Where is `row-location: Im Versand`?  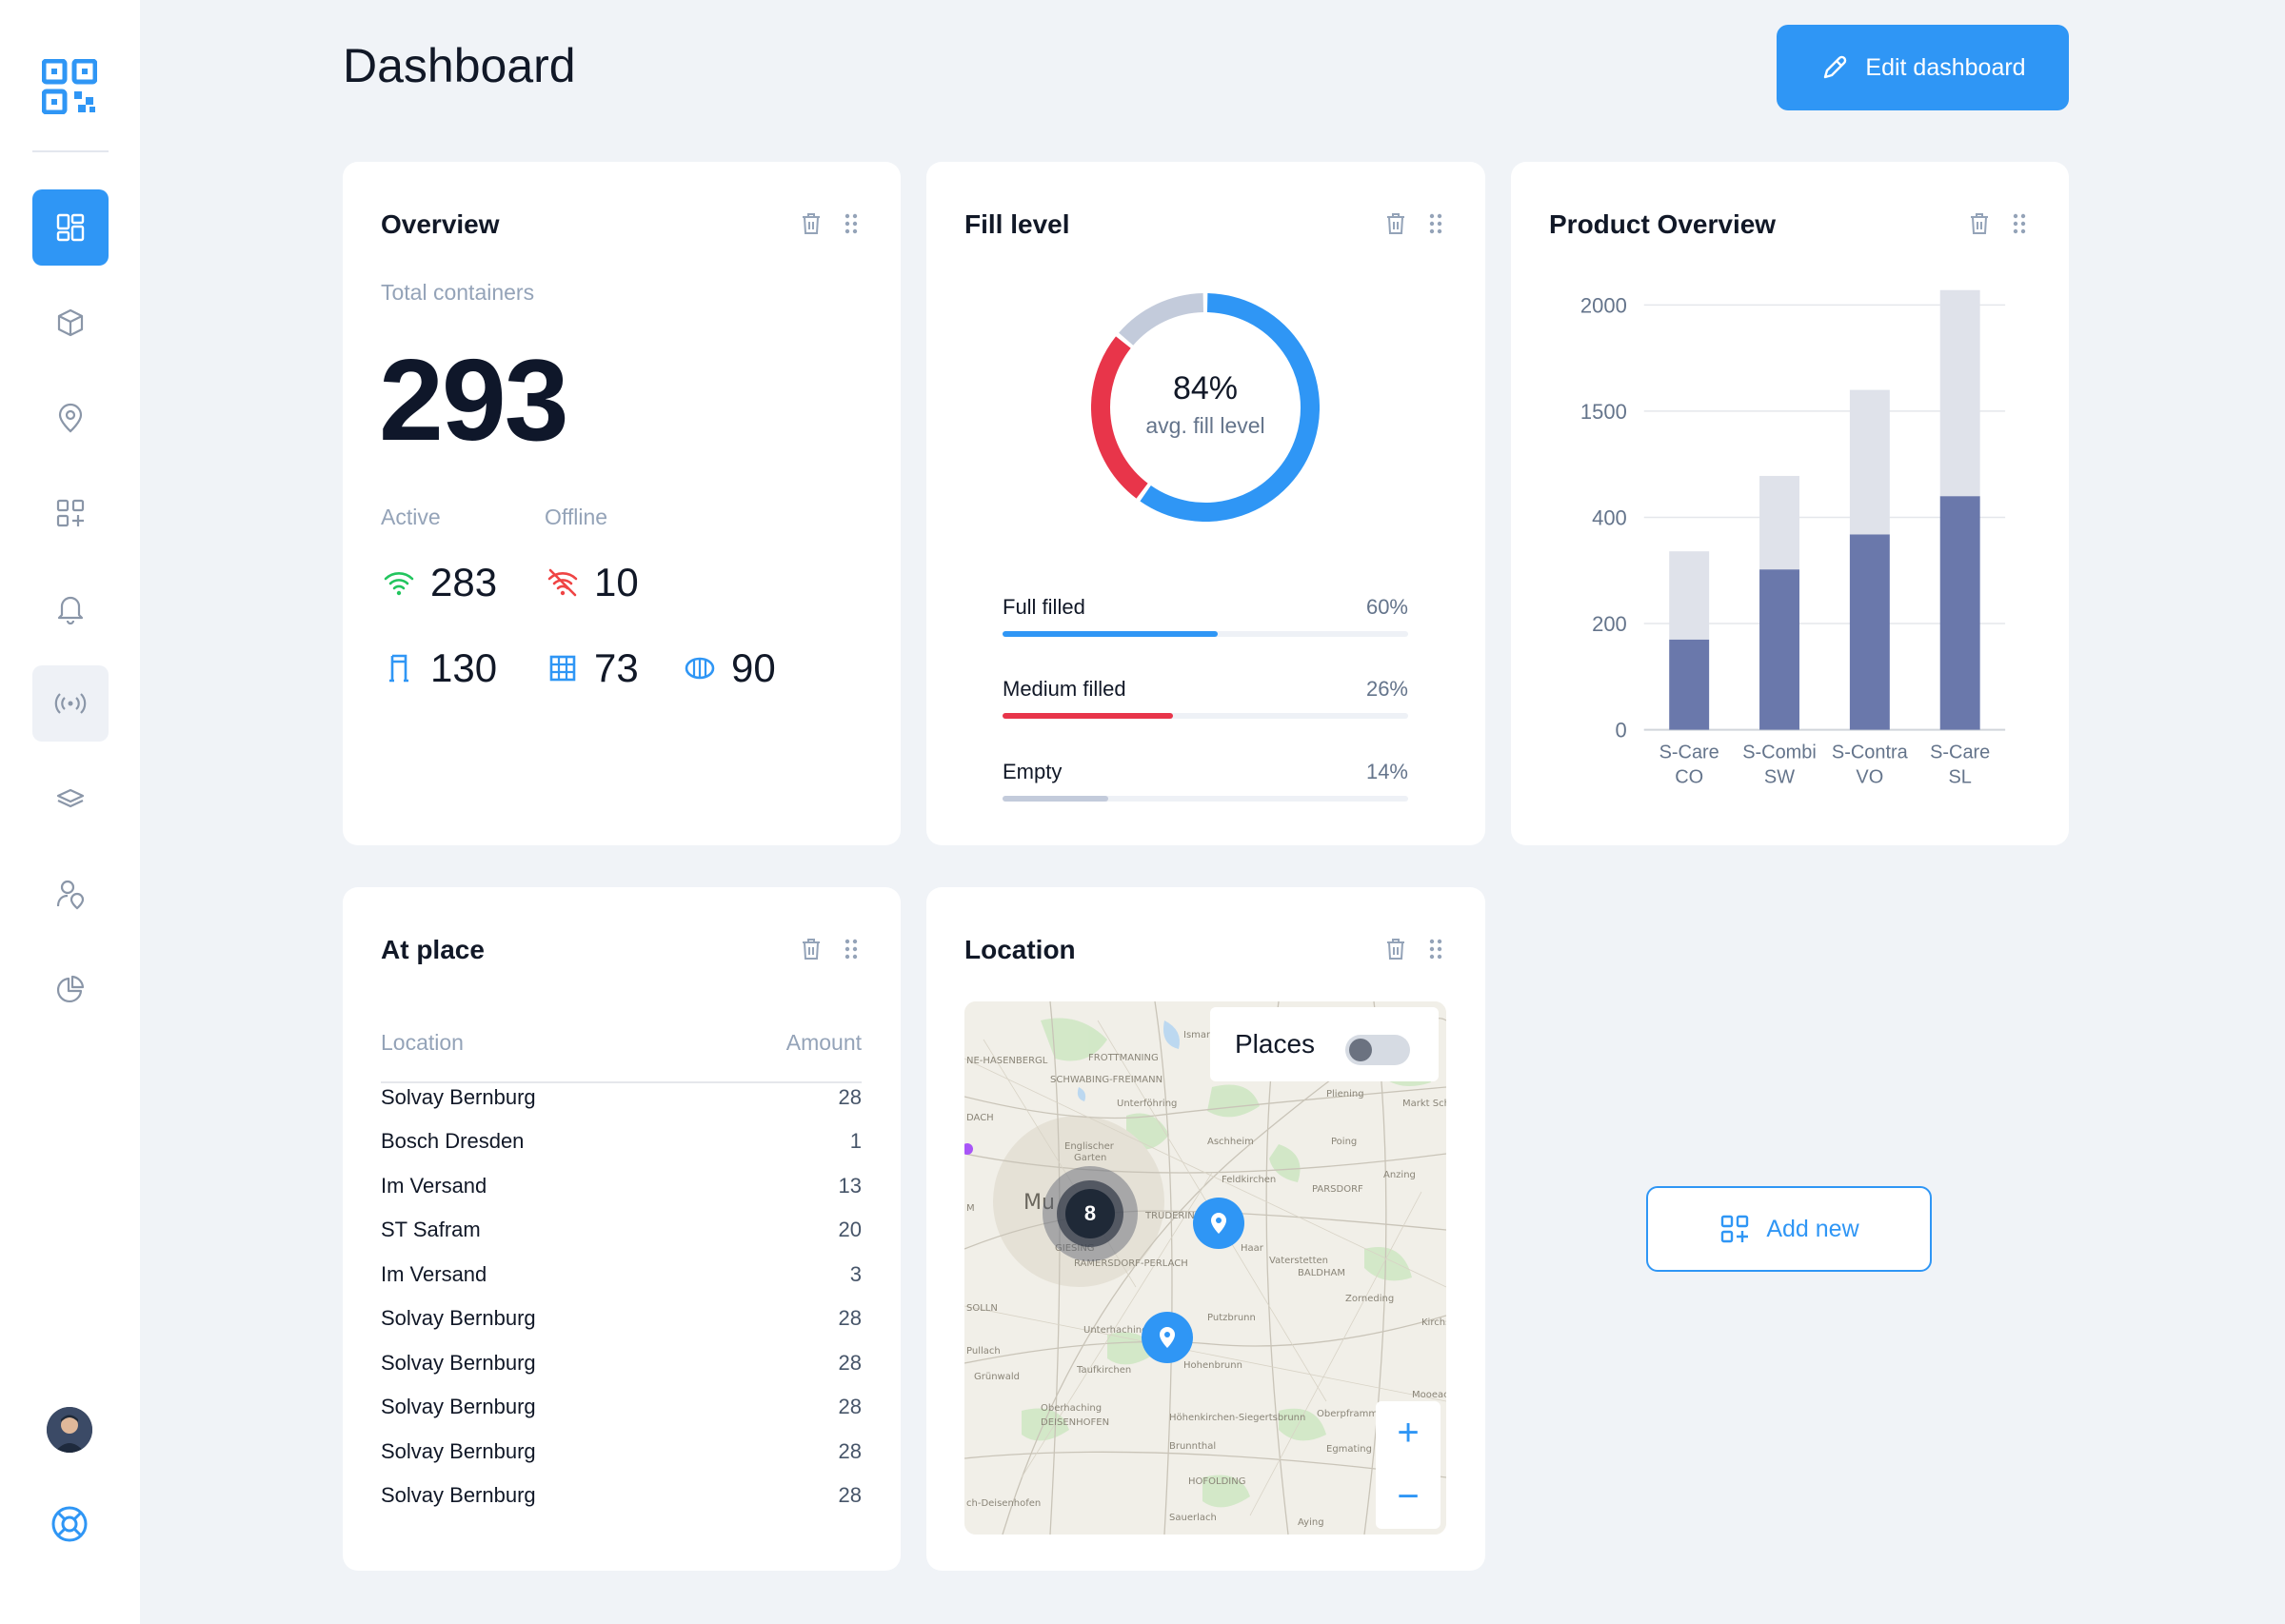 row-location: Im Versand is located at coordinates (434, 1274).